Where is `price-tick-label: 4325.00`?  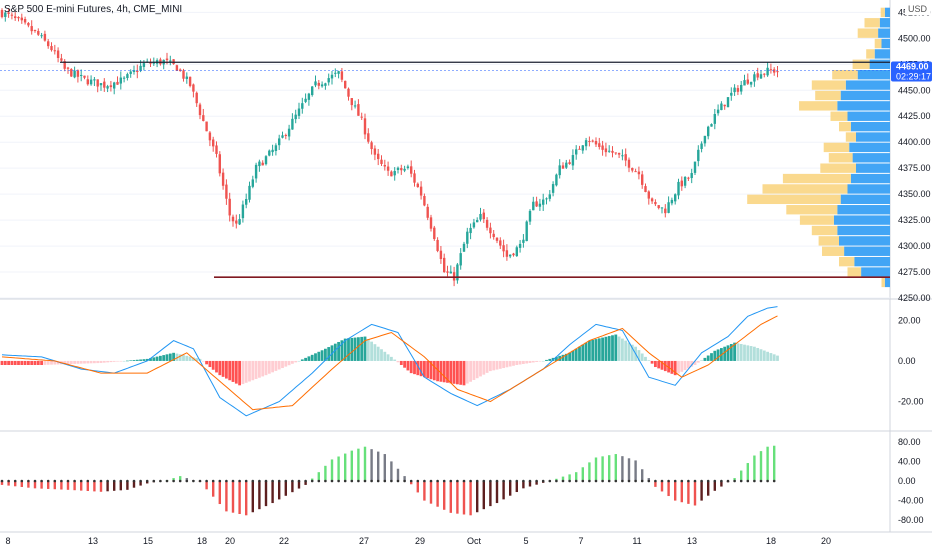
price-tick-label: 4325.00 is located at coordinates (914, 220).